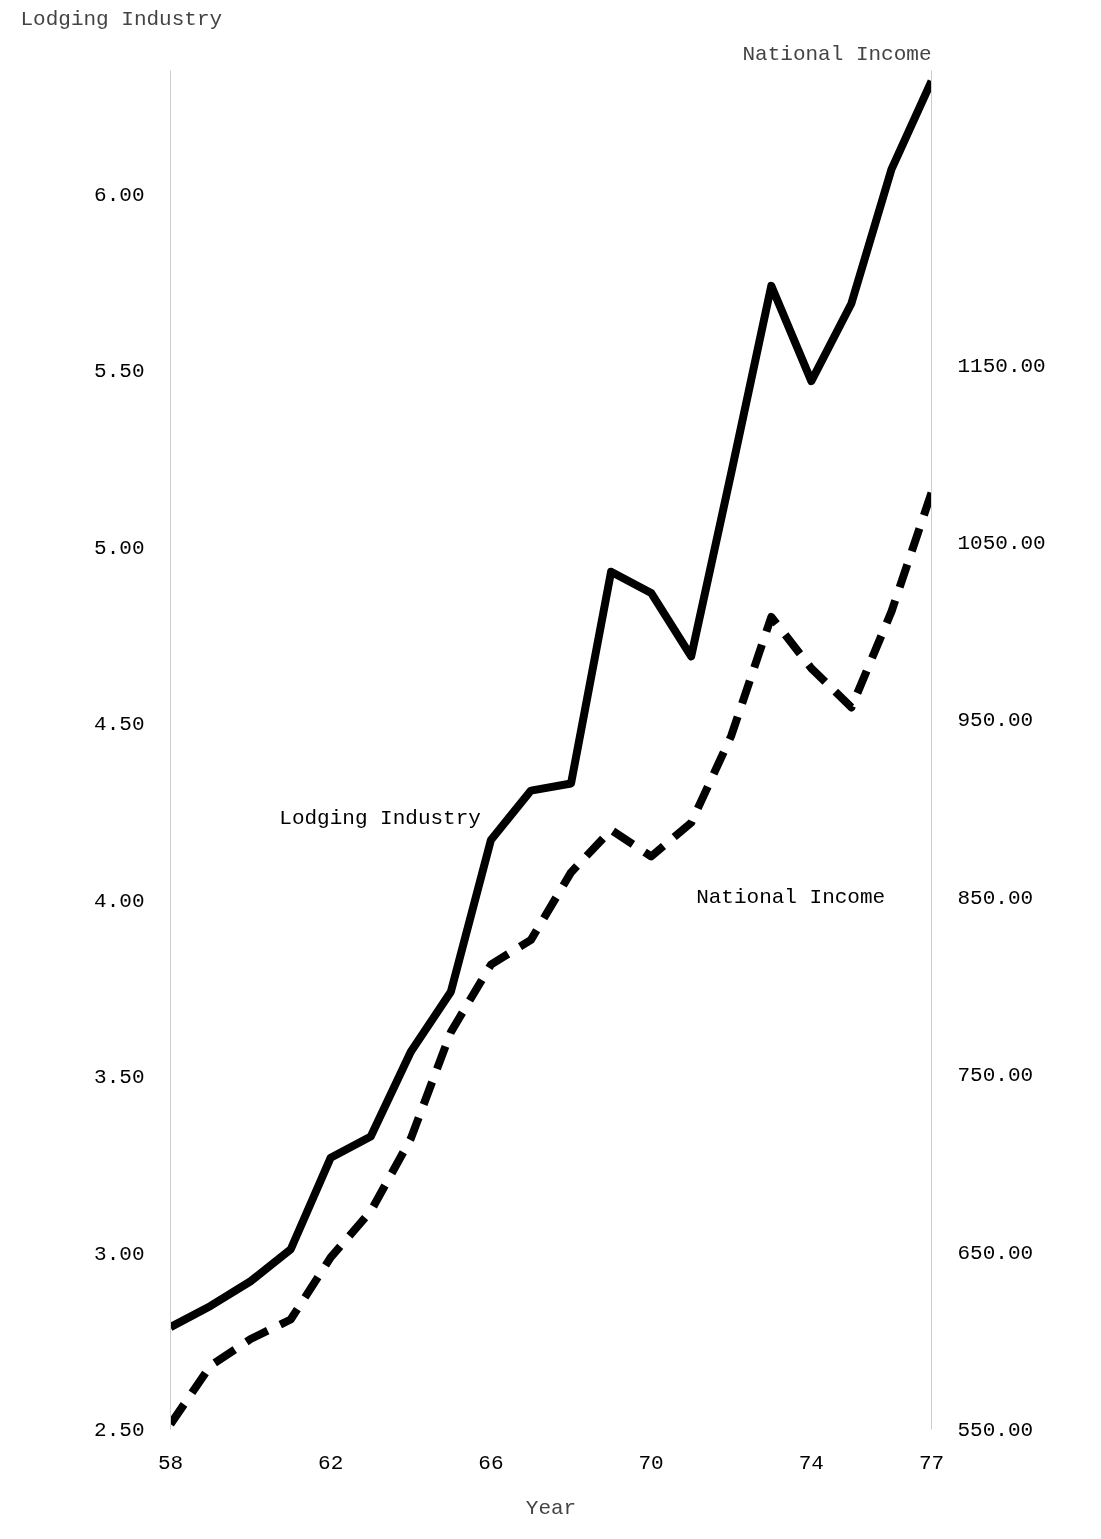 The width and height of the screenshot is (1101, 1539). Describe the element at coordinates (837, 54) in the screenshot. I see `y2-axis-title: National Income` at that location.